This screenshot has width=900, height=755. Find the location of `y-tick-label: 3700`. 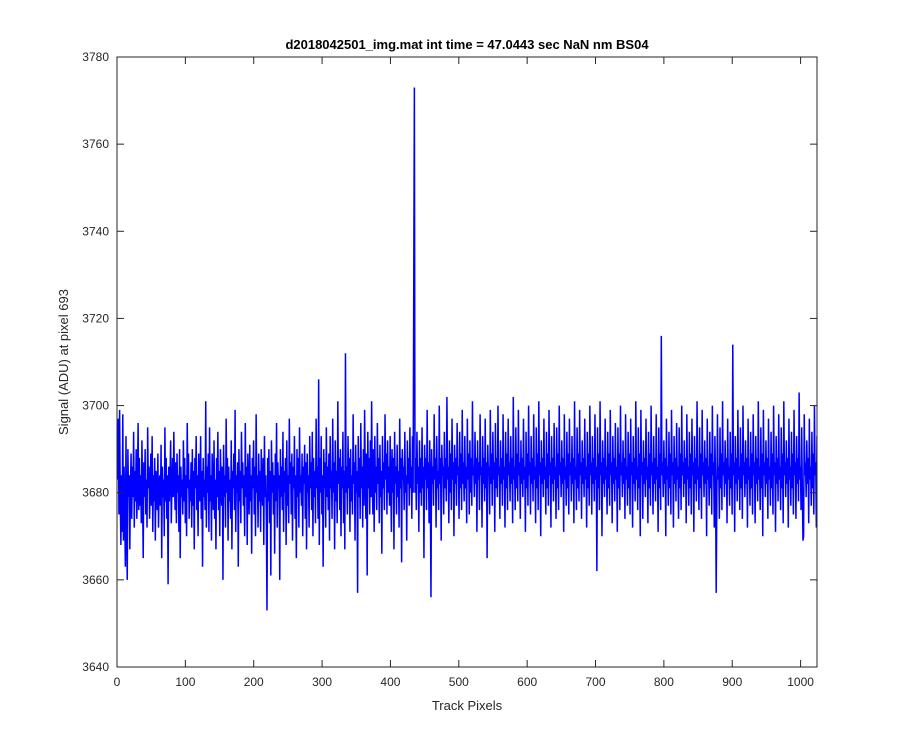

y-tick-label: 3700 is located at coordinates (95, 406).